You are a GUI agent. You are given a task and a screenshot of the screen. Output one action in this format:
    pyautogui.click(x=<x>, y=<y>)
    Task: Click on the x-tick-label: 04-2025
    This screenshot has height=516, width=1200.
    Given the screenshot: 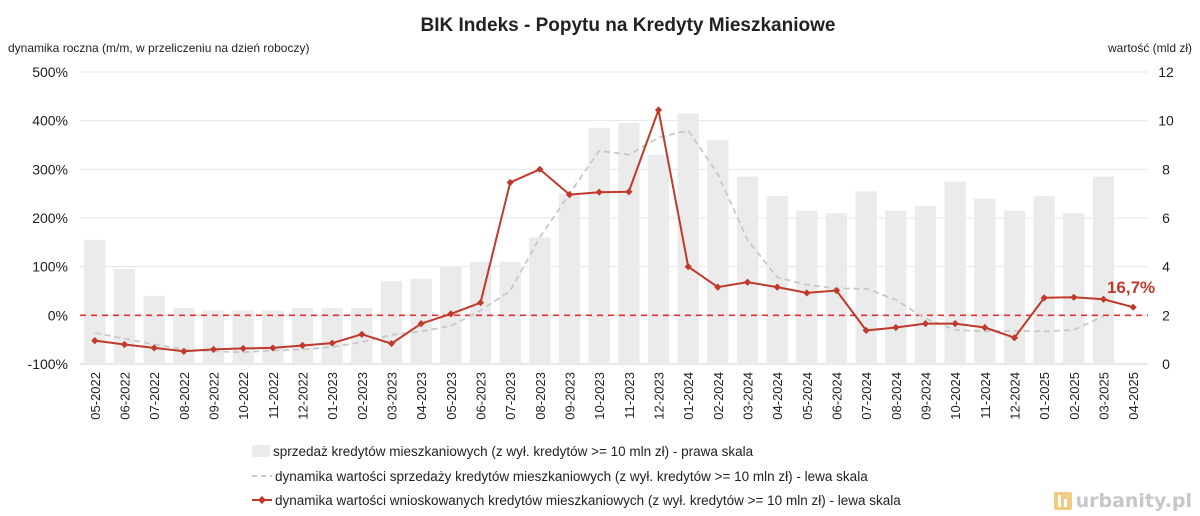 What is the action you would take?
    pyautogui.click(x=1133, y=396)
    